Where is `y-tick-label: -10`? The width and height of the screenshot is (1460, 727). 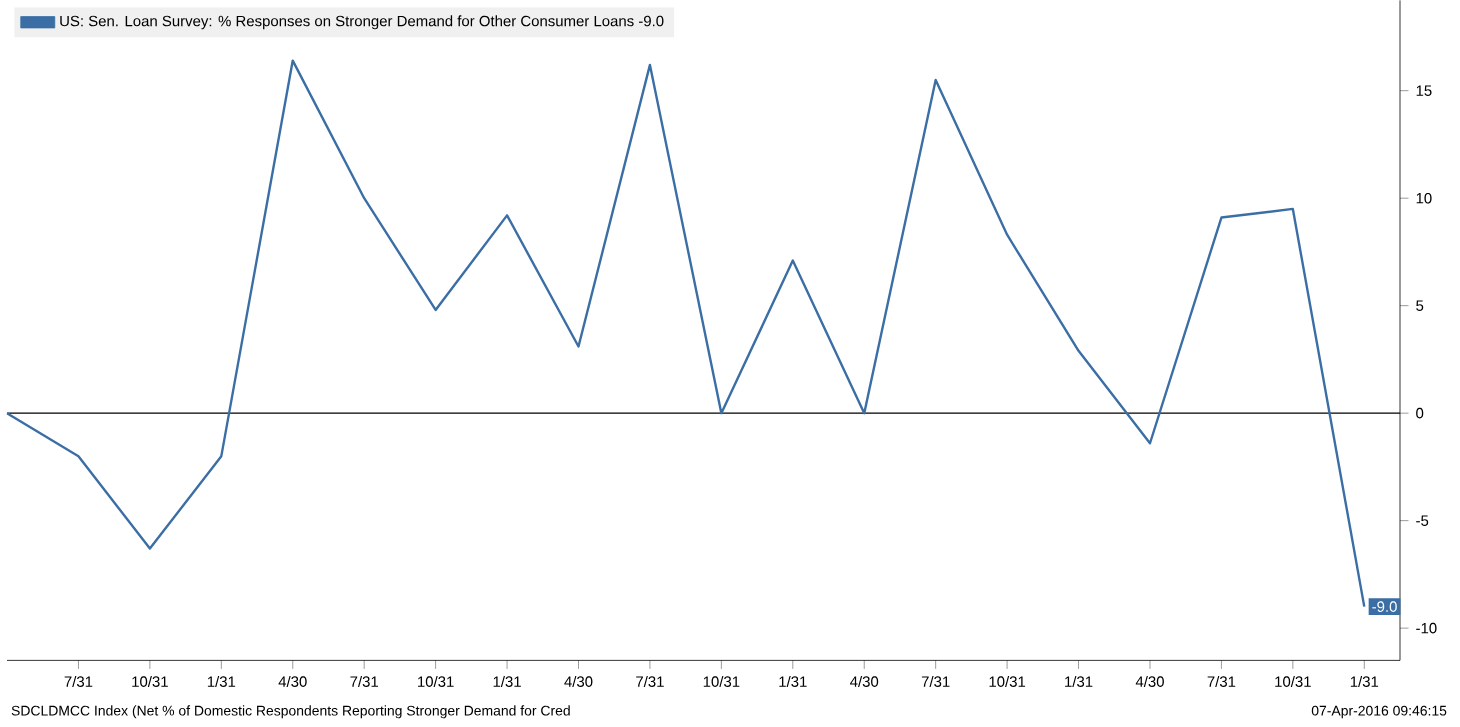 y-tick-label: -10 is located at coordinates (1426, 628).